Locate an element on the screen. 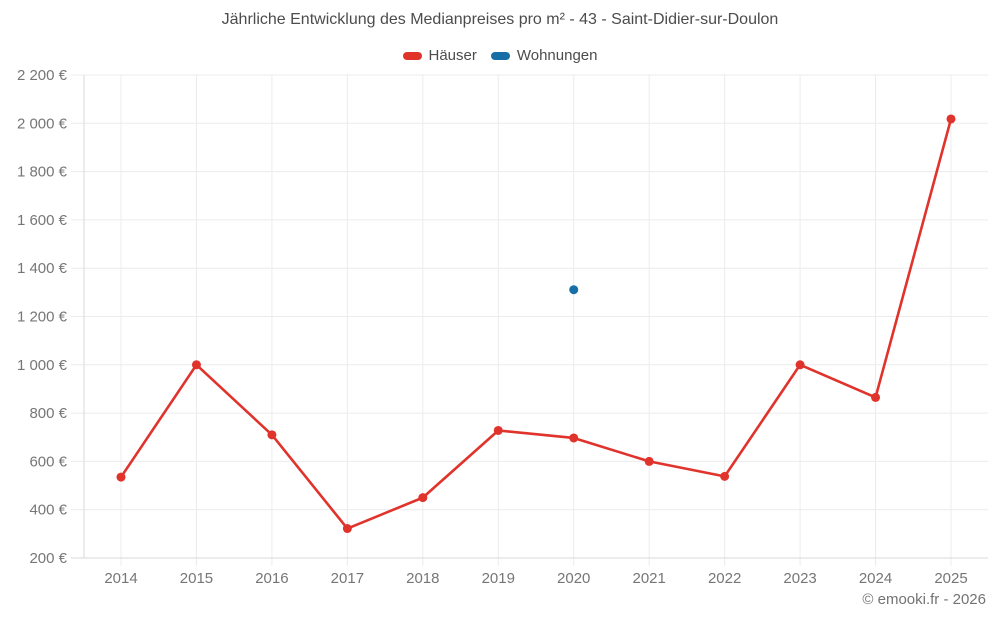 The image size is (1000, 625). y-axis-tick-label: 2 000 € is located at coordinates (42, 123).